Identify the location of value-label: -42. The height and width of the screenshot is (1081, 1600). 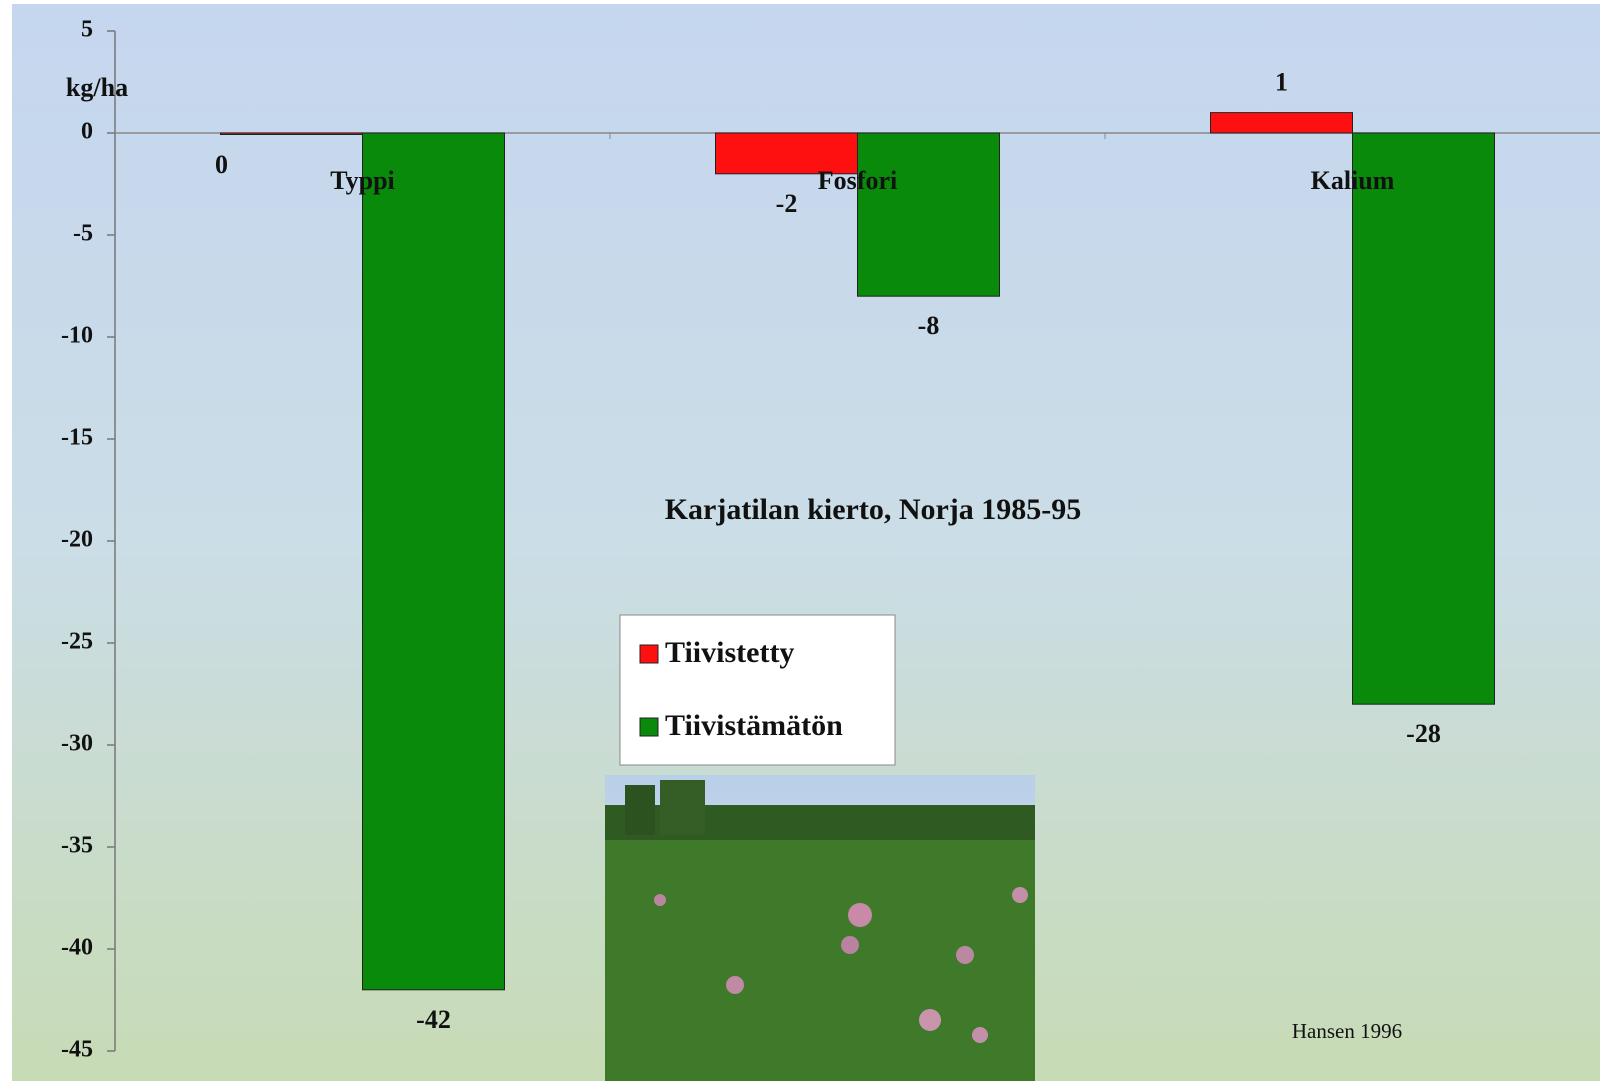
(433, 1019).